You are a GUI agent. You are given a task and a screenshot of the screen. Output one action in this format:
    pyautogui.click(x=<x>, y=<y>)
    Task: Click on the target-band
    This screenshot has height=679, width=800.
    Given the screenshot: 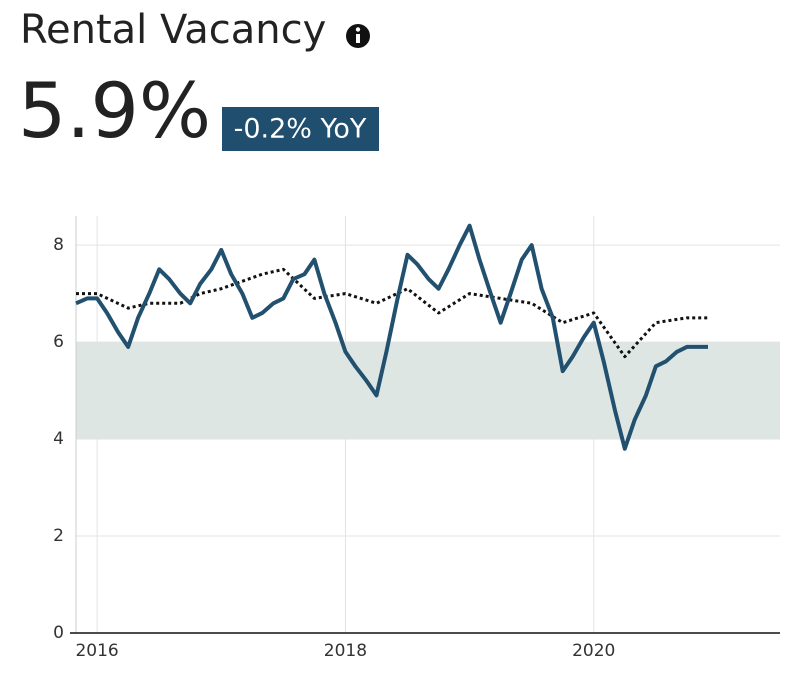 What is the action you would take?
    pyautogui.click(x=428, y=391)
    